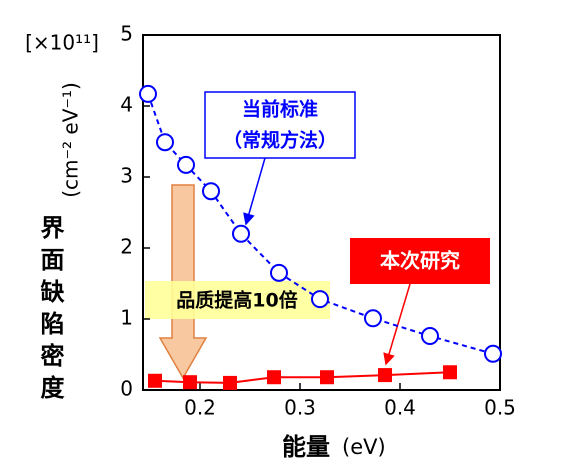  What do you see at coordinates (364, 447) in the screenshot?
I see `x-label-unit: (eV)` at bounding box center [364, 447].